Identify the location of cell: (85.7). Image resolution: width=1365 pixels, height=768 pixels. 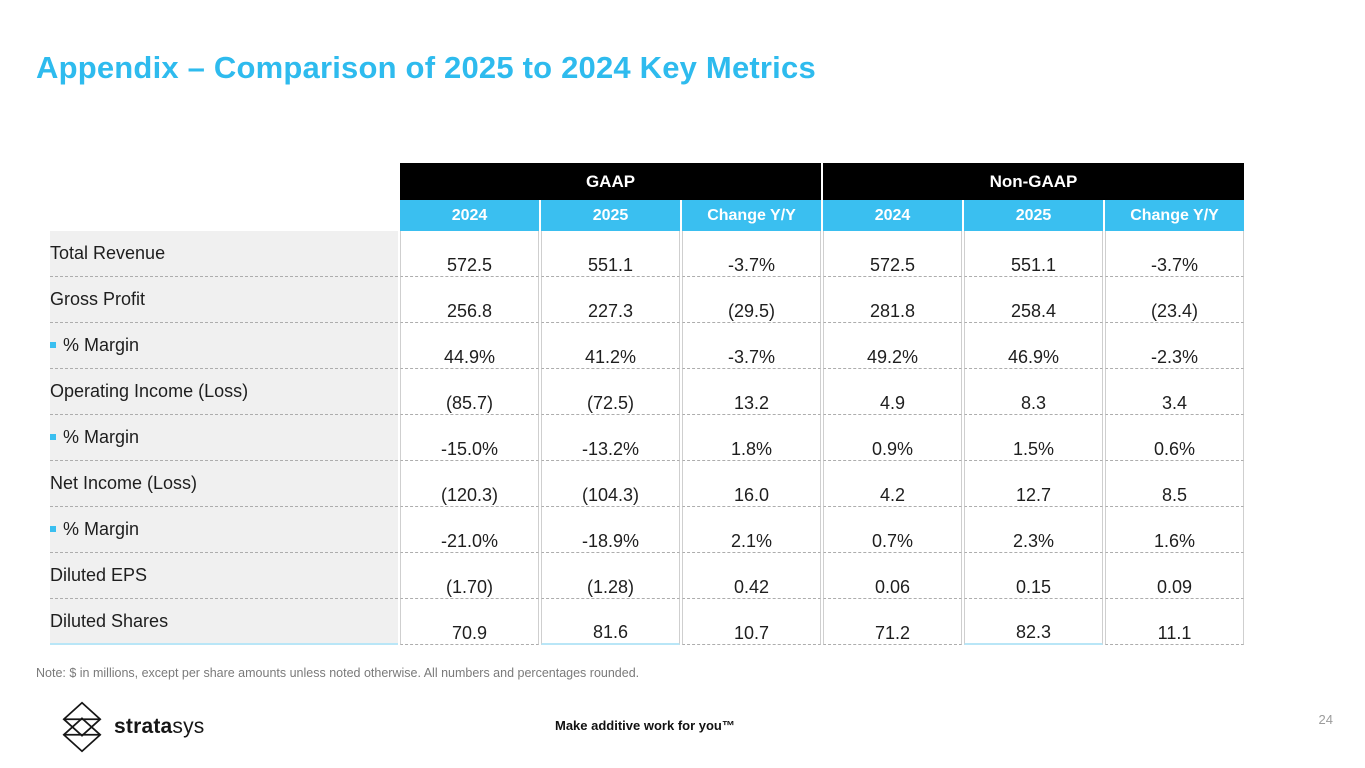
(469, 392).